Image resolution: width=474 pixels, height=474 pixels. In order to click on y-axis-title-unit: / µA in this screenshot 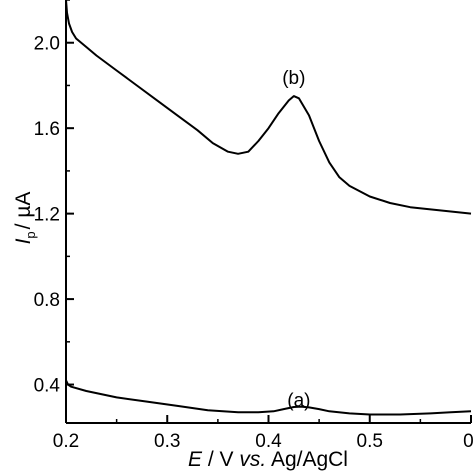, I will do `click(23, 211)`.